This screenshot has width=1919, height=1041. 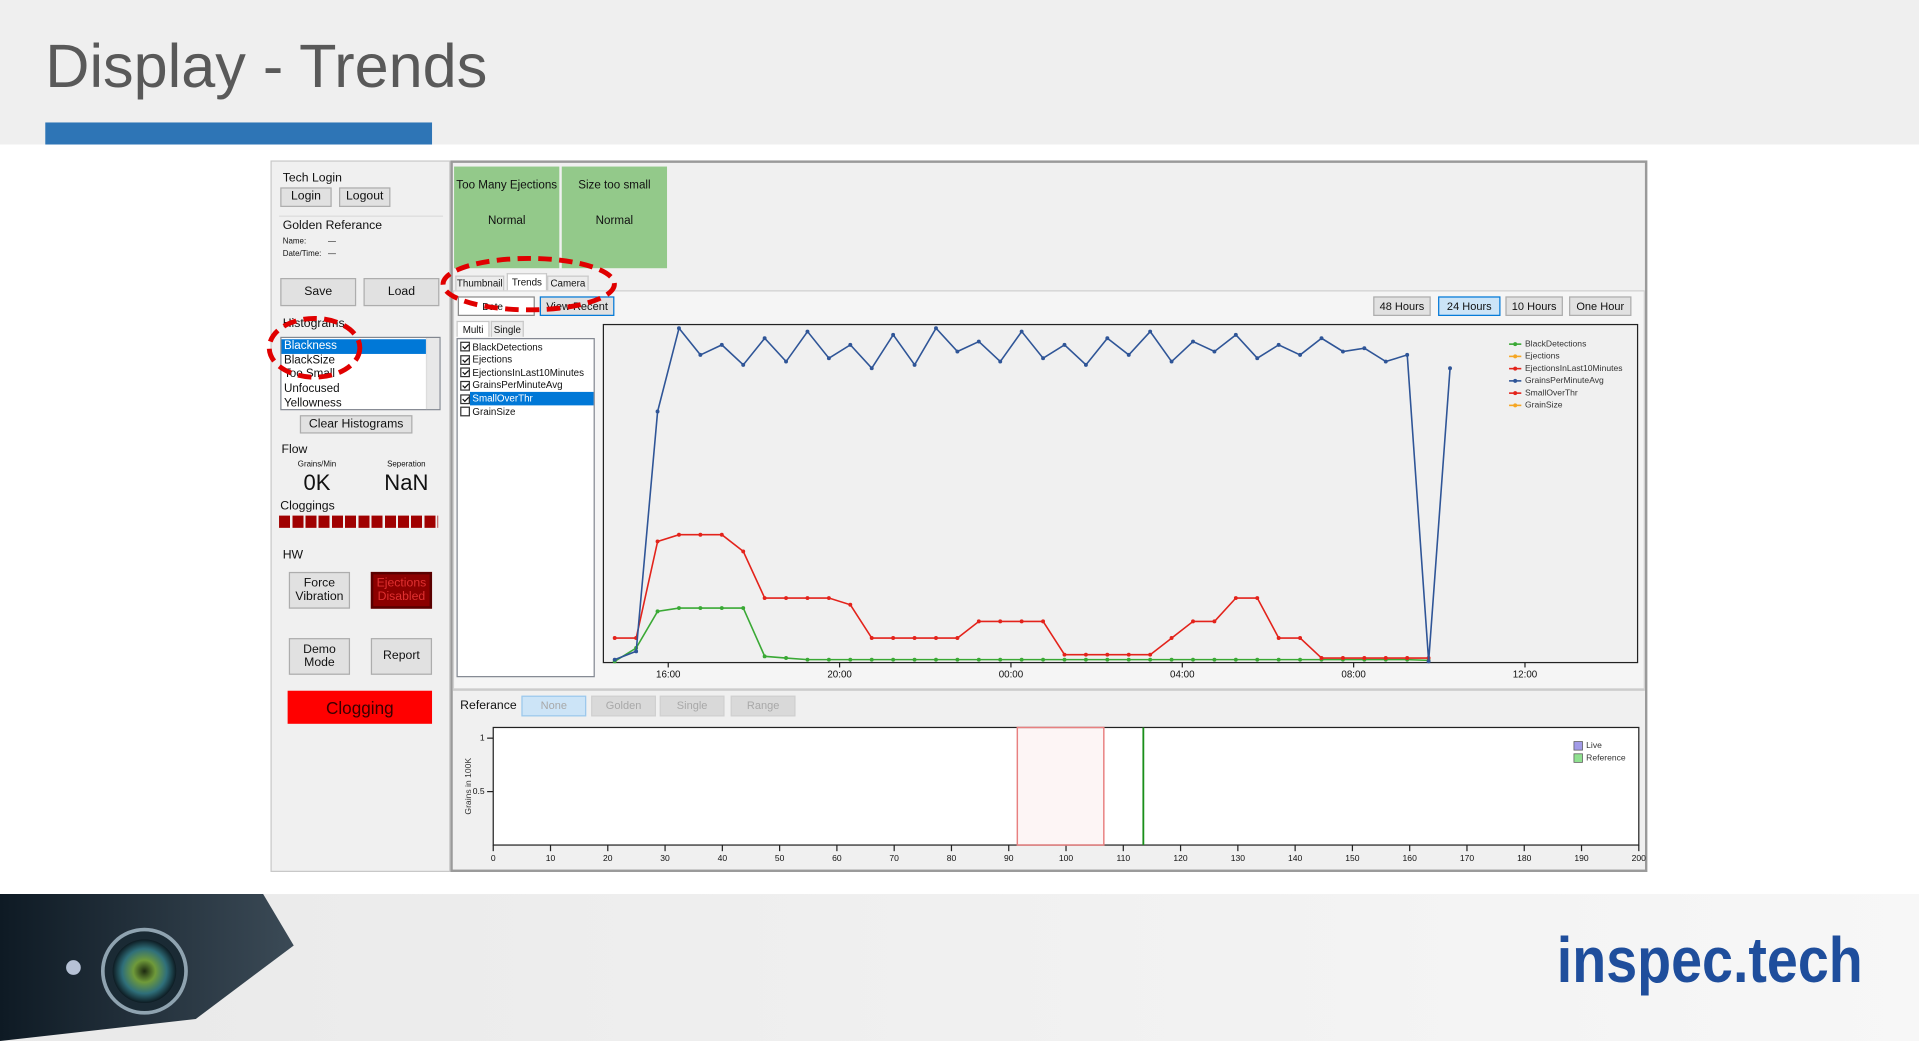 What do you see at coordinates (473, 328) in the screenshot?
I see `subtab: Multi` at bounding box center [473, 328].